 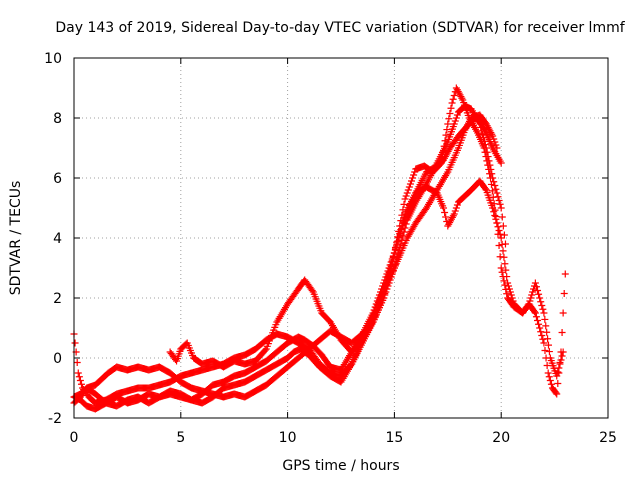 What do you see at coordinates (57, 239) in the screenshot?
I see `y-tick-label: 4` at bounding box center [57, 239].